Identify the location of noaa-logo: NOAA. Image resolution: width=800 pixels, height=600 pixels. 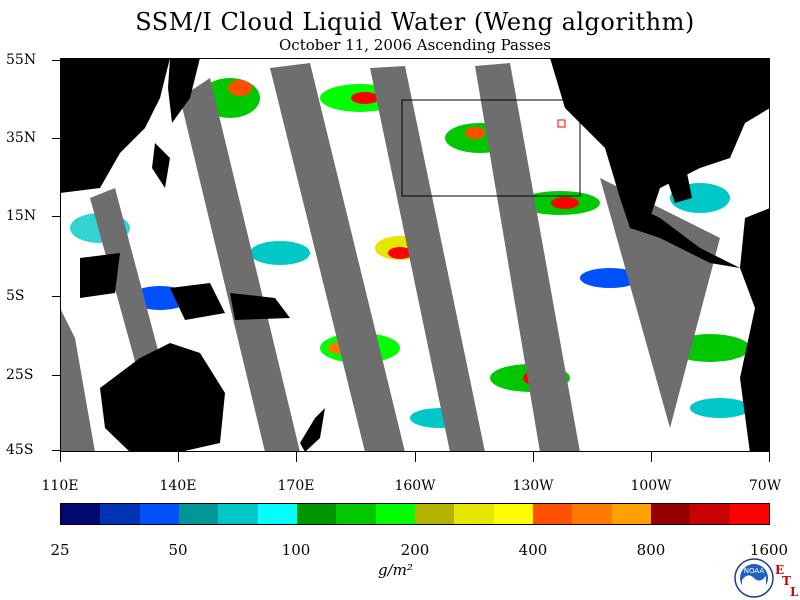
(754, 578).